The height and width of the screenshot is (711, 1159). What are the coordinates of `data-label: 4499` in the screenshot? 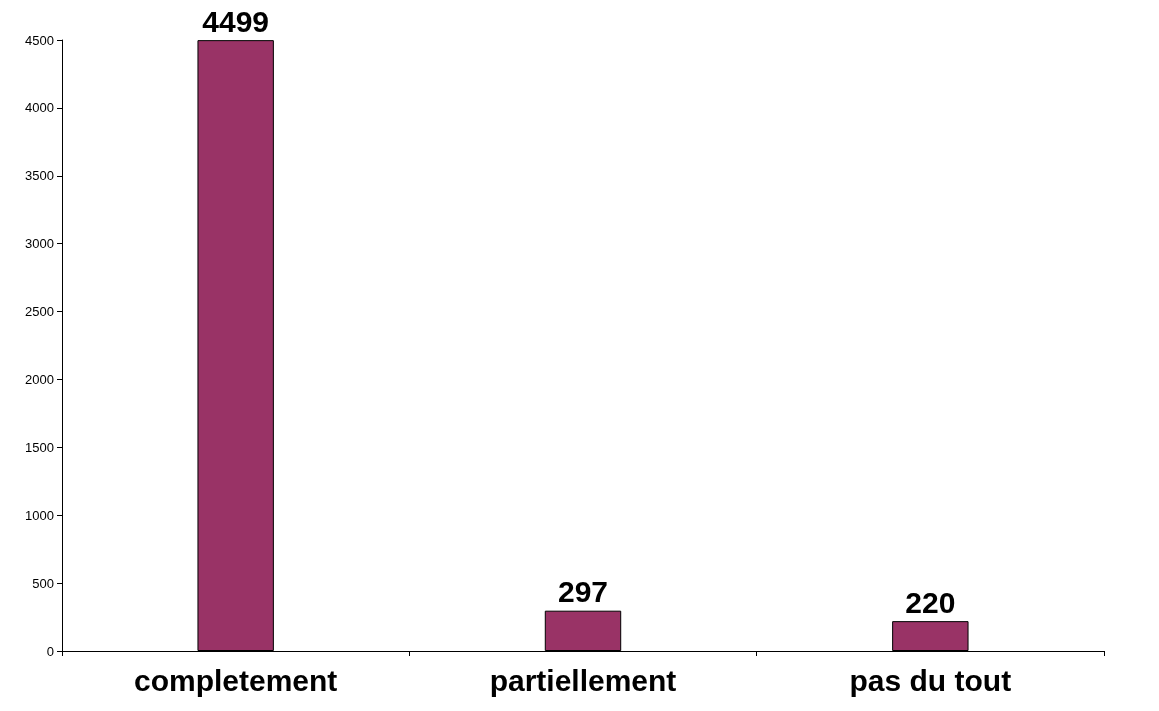 It's located at (236, 21).